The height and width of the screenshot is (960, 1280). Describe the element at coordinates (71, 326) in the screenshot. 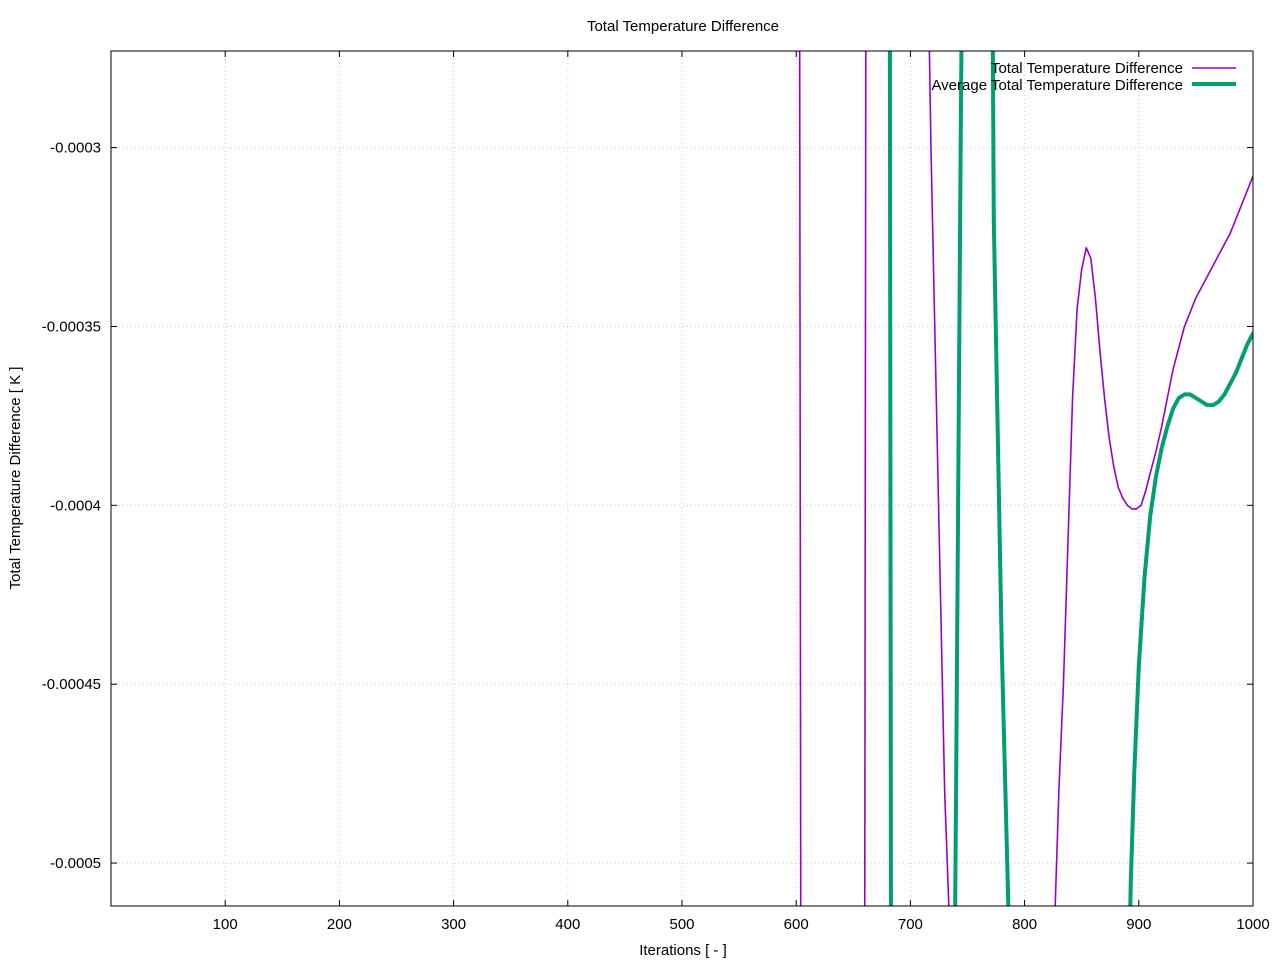

I see `y-tick-label: -0.00035` at that location.